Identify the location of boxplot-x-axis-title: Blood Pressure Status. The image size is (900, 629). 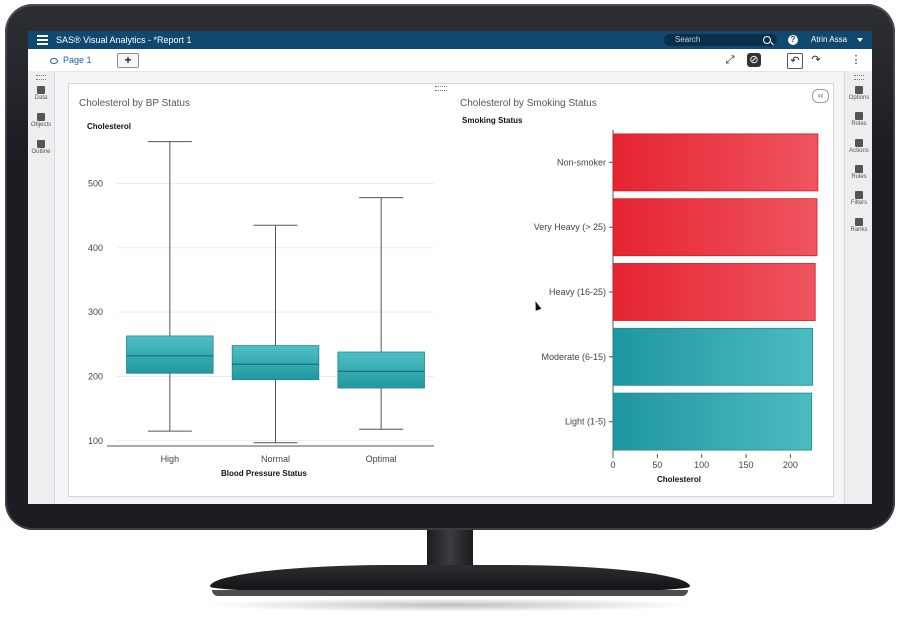
(264, 473).